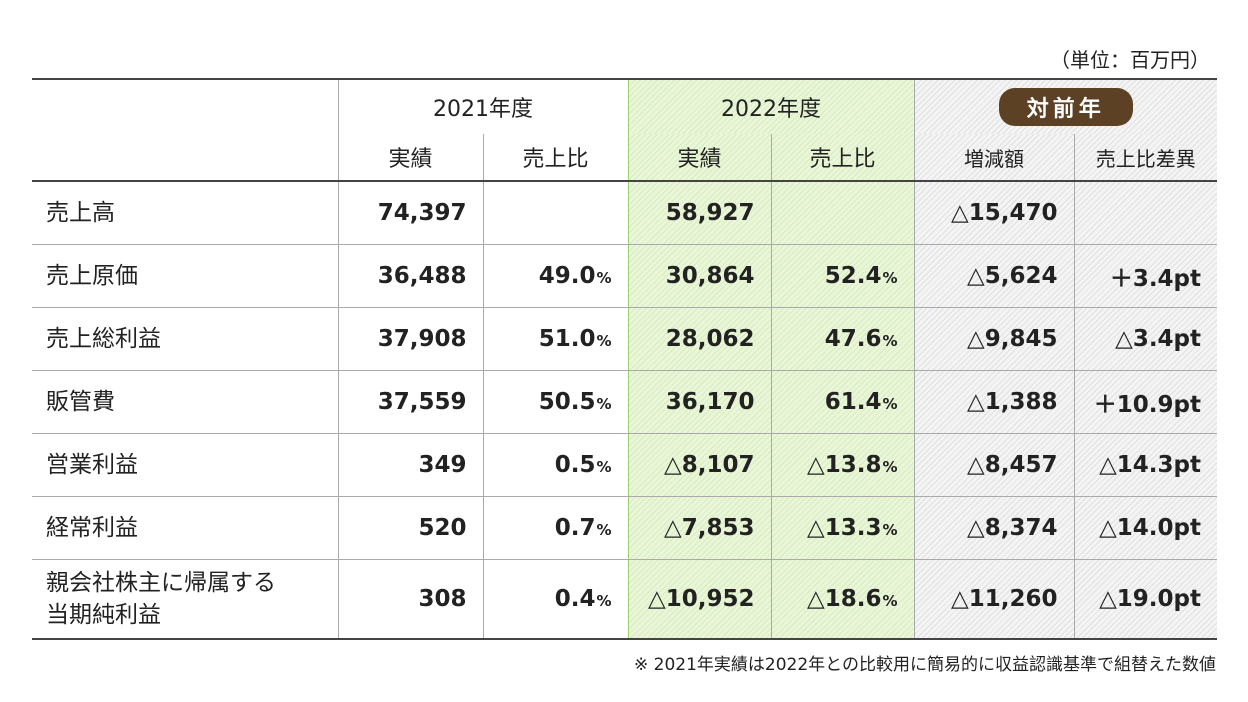 Image resolution: width=1248 pixels, height=702 pixels. What do you see at coordinates (1145, 276) in the screenshot?
I see `cell-ratio-diff: ＋3.4pt` at bounding box center [1145, 276].